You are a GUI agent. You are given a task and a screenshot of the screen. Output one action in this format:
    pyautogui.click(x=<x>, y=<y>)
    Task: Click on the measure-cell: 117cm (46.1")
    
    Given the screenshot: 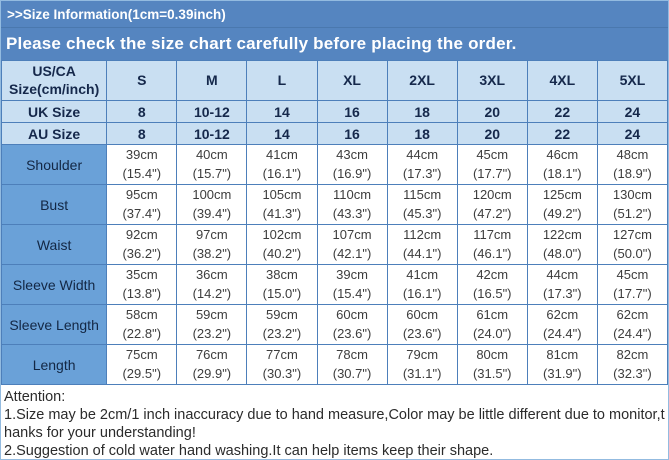 What is the action you would take?
    pyautogui.click(x=492, y=244)
    